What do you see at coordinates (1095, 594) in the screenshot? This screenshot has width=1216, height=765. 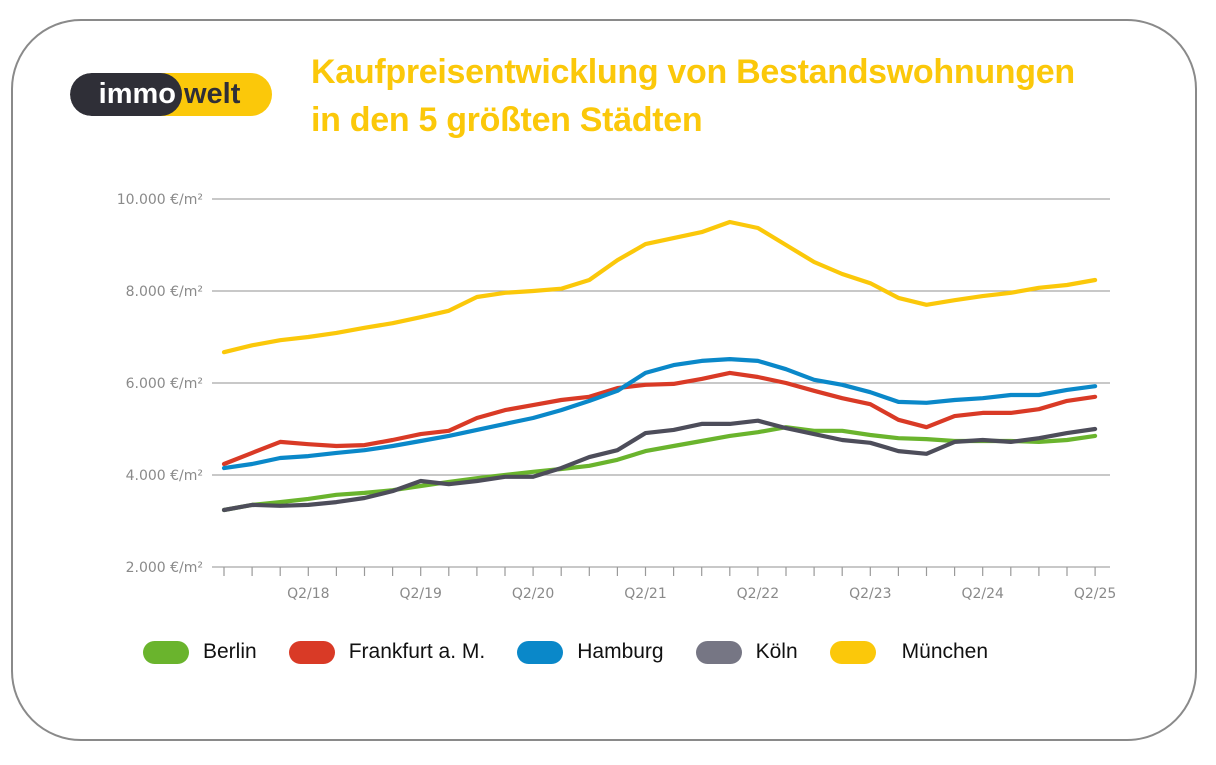 I see `x-tick-label: Q2/25` at bounding box center [1095, 594].